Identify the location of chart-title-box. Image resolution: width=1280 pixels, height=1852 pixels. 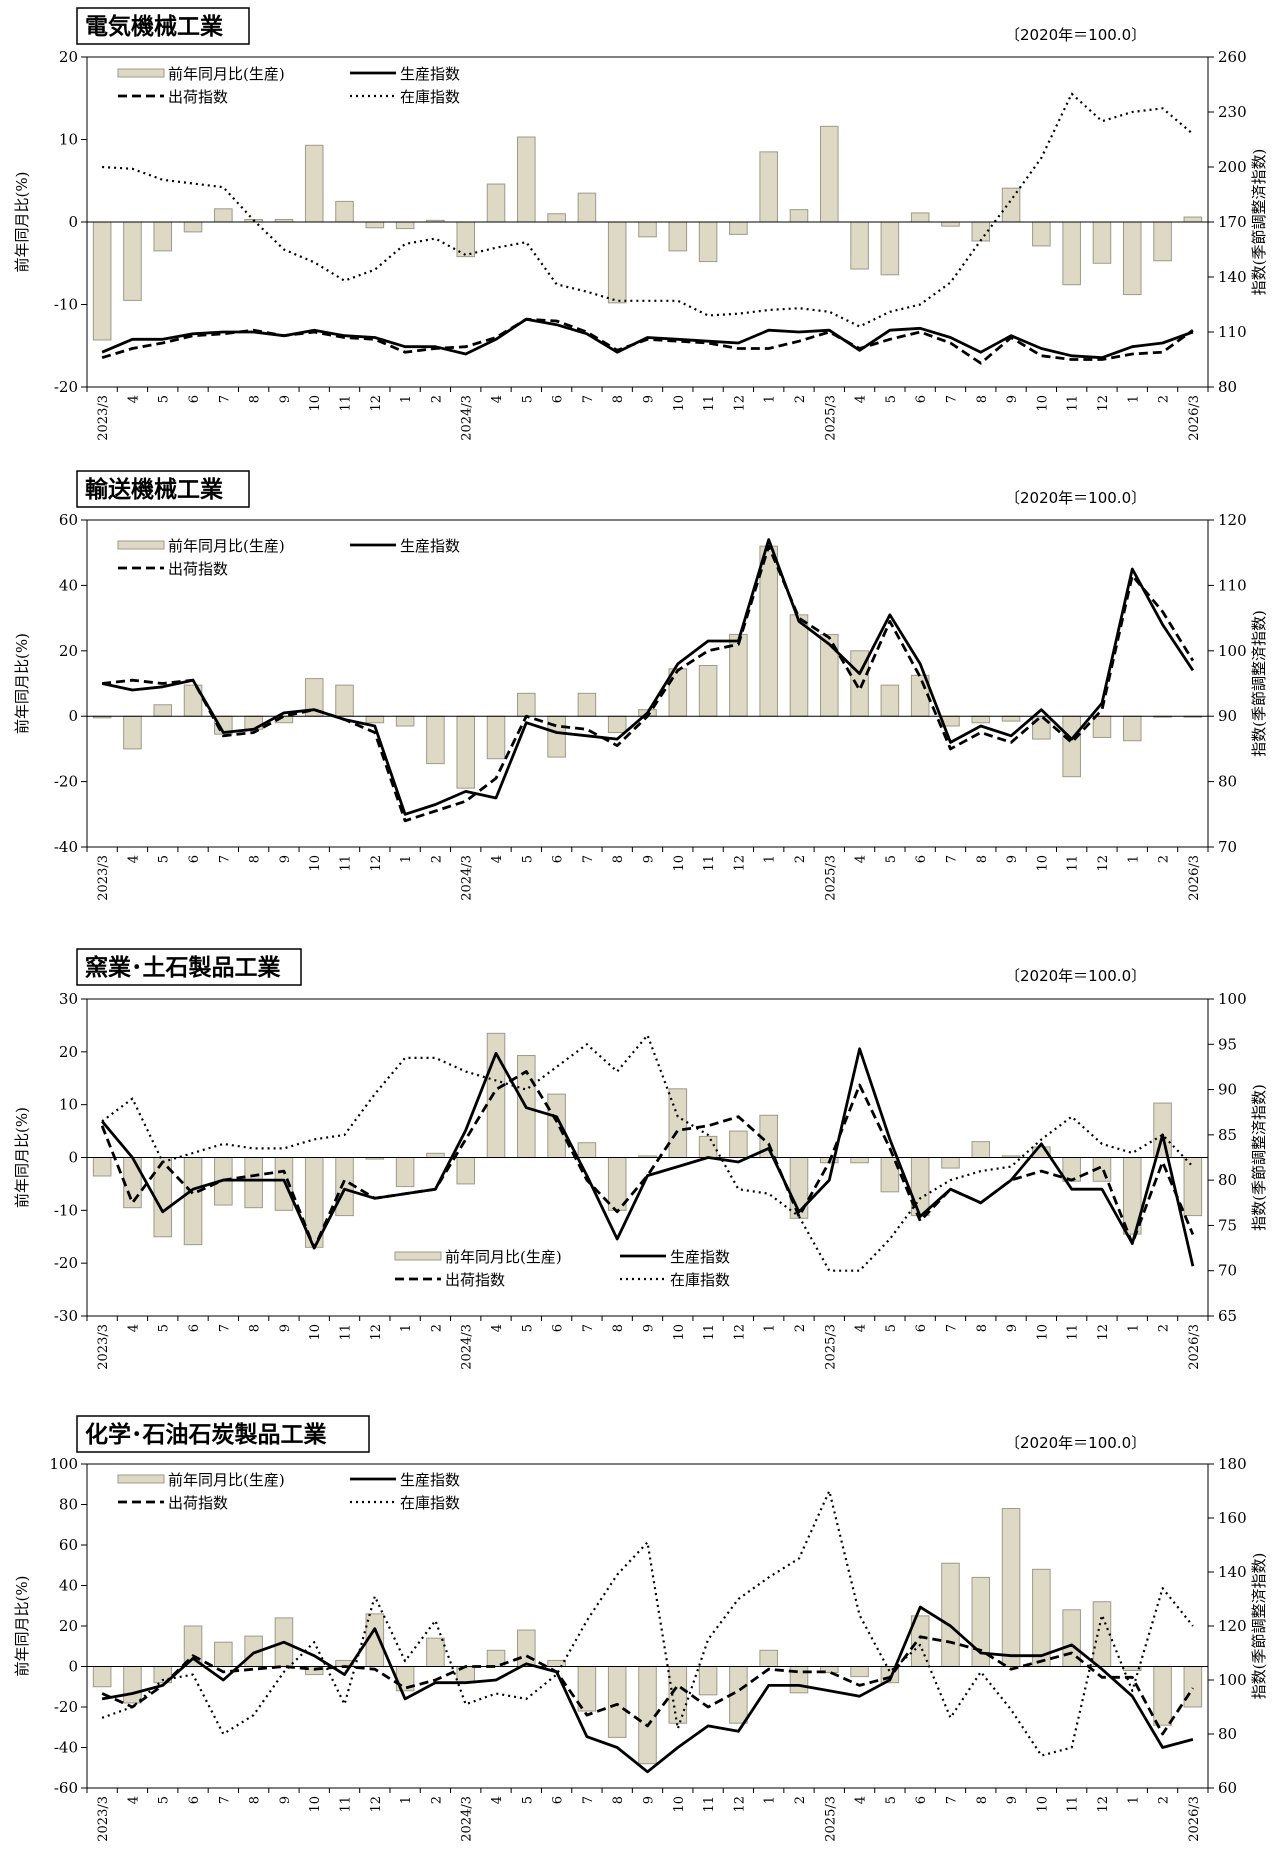
(163, 489).